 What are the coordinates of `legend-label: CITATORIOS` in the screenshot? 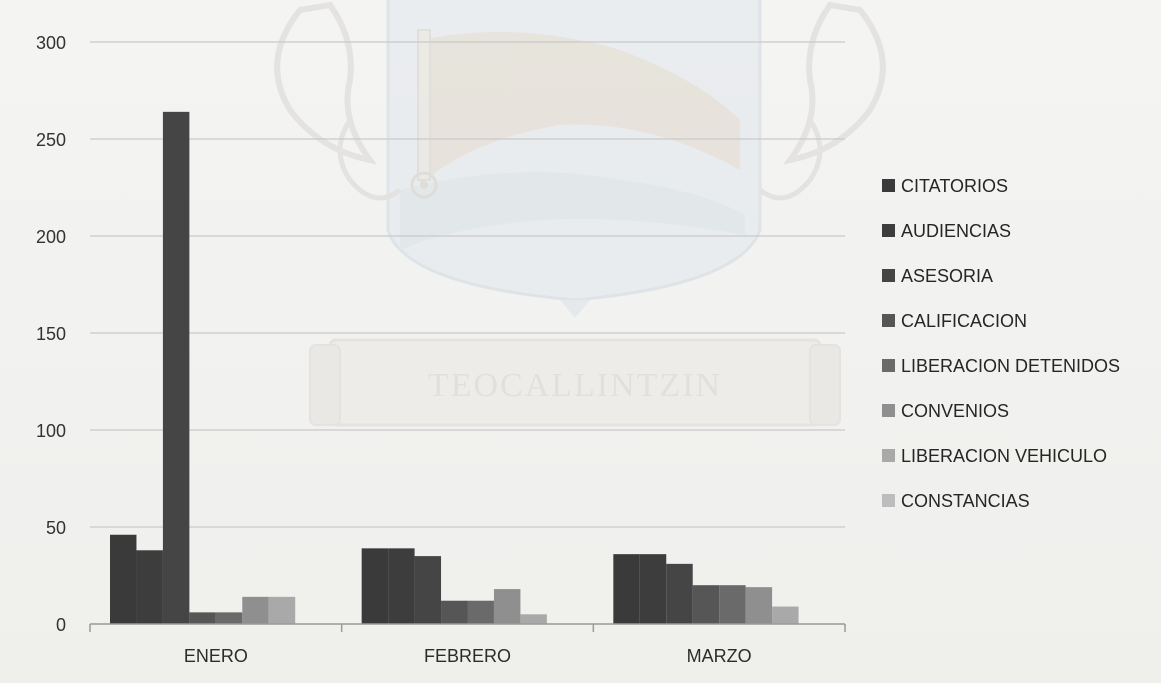 It's located at (954, 186).